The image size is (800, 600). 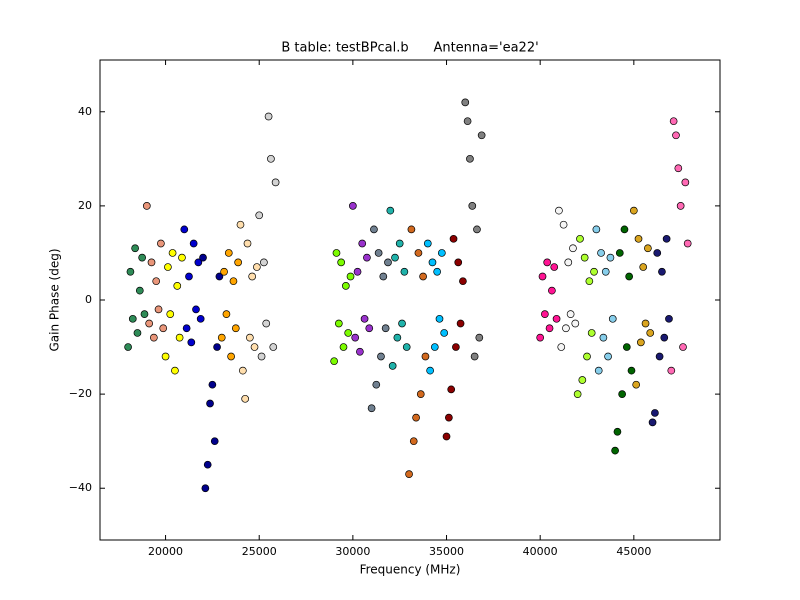 What do you see at coordinates (633, 551) in the screenshot?
I see `x-tick-label: 45000` at bounding box center [633, 551].